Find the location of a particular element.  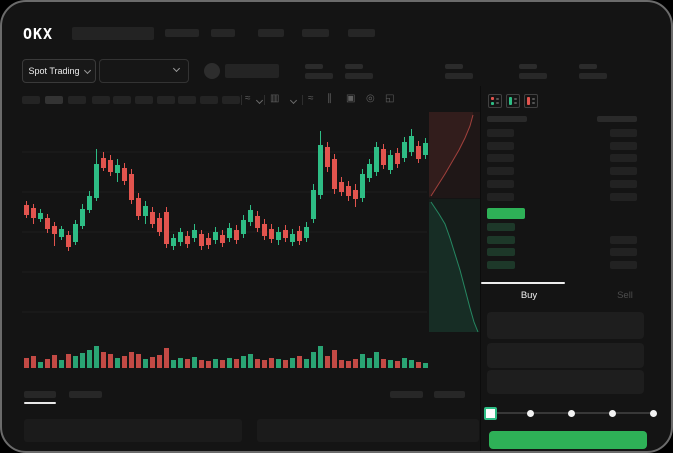

pair-selector-dropdown is located at coordinates (144, 71).